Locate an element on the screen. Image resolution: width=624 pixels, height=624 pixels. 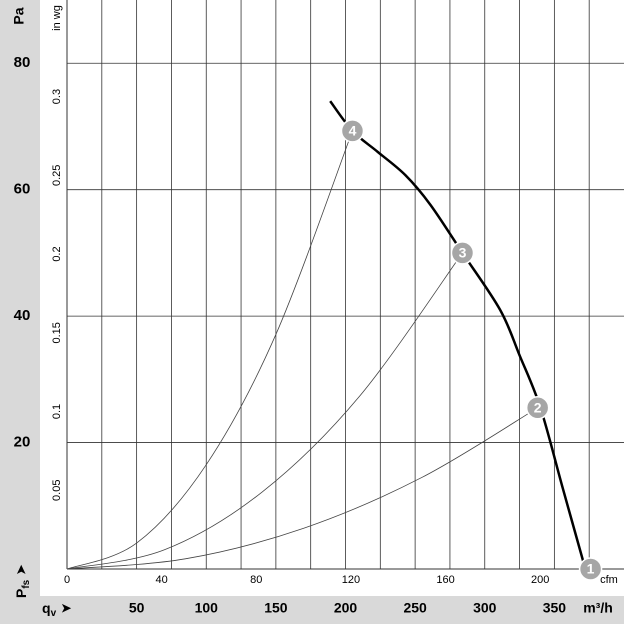
y2-tick-label: 0.3 is located at coordinates (57, 96).